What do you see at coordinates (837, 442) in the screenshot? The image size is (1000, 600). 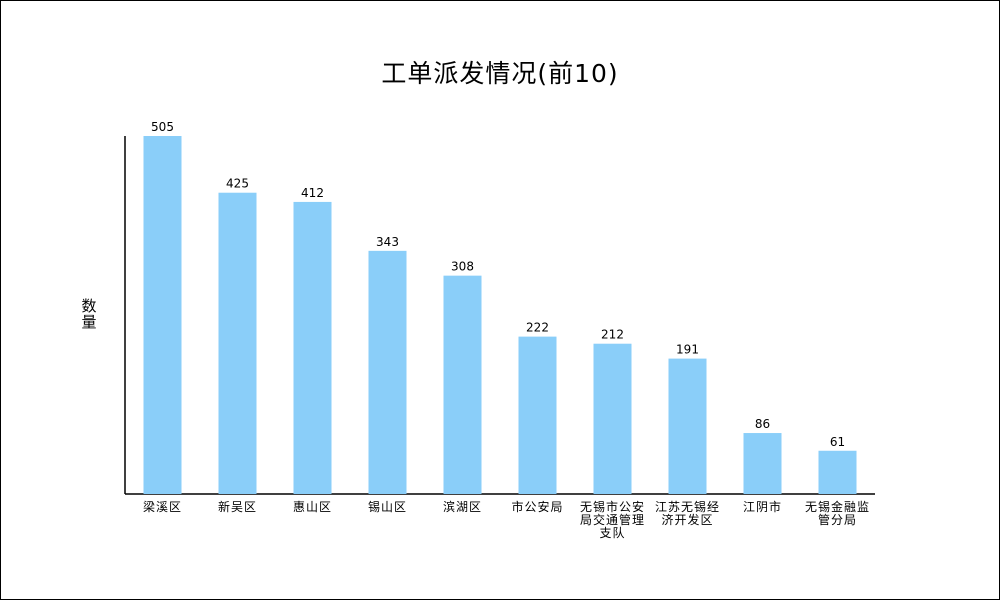 I see `bar-value-label: 61` at bounding box center [837, 442].